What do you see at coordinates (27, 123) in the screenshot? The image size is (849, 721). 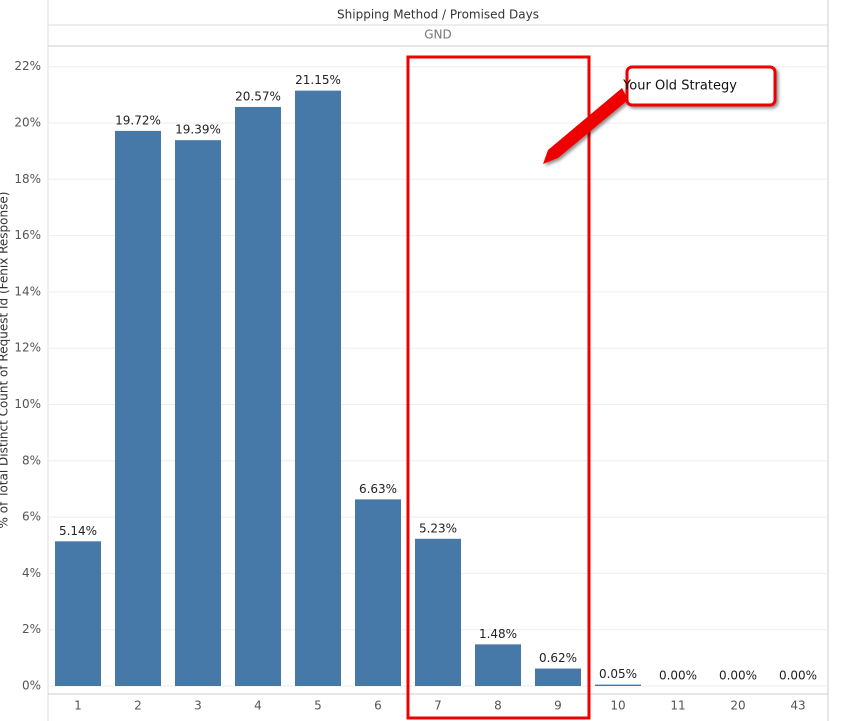 I see `y-tick-label: 20%` at bounding box center [27, 123].